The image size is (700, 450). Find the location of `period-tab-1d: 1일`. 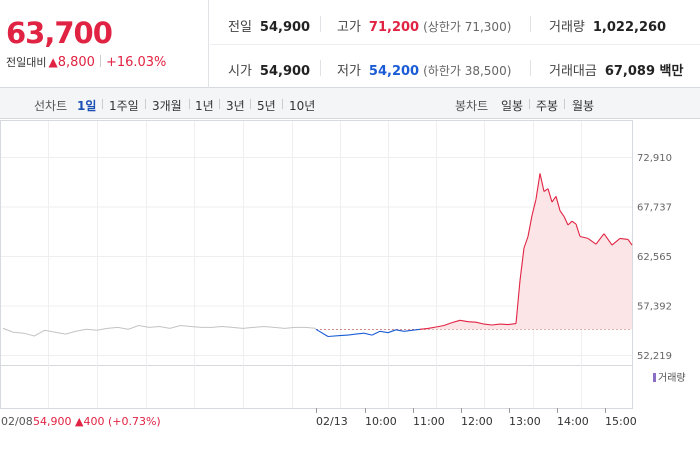

period-tab-1d: 1일 is located at coordinates (87, 106).